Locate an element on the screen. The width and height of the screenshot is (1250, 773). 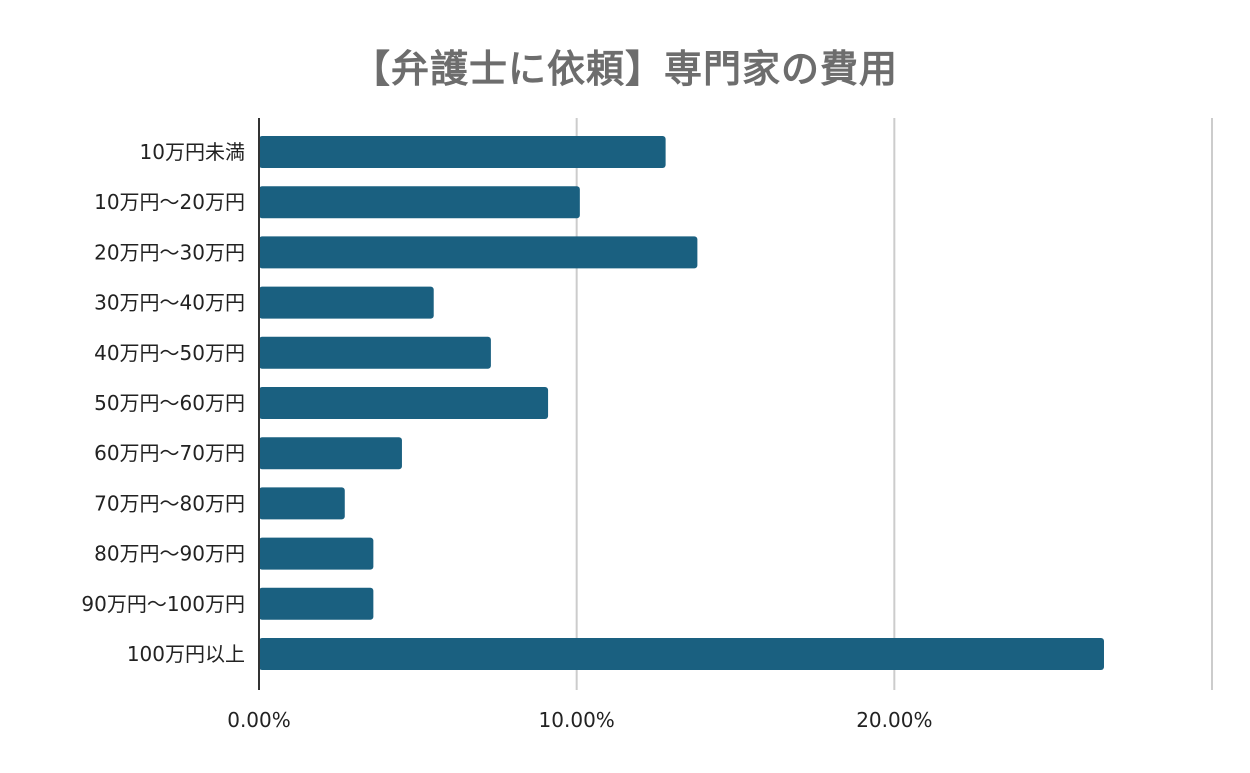
x-tick-labels: 0.00% 10.00% 20.00% is located at coordinates (579, 720).